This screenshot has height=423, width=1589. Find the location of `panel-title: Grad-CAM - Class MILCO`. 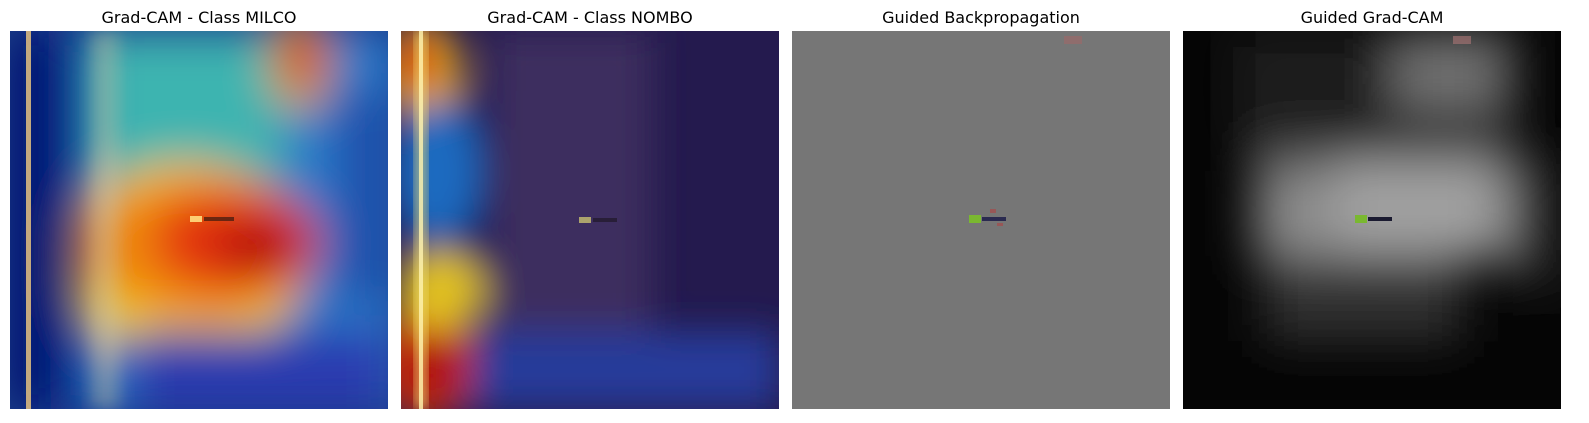

panel-title: Grad-CAM - Class MILCO is located at coordinates (199, 17).